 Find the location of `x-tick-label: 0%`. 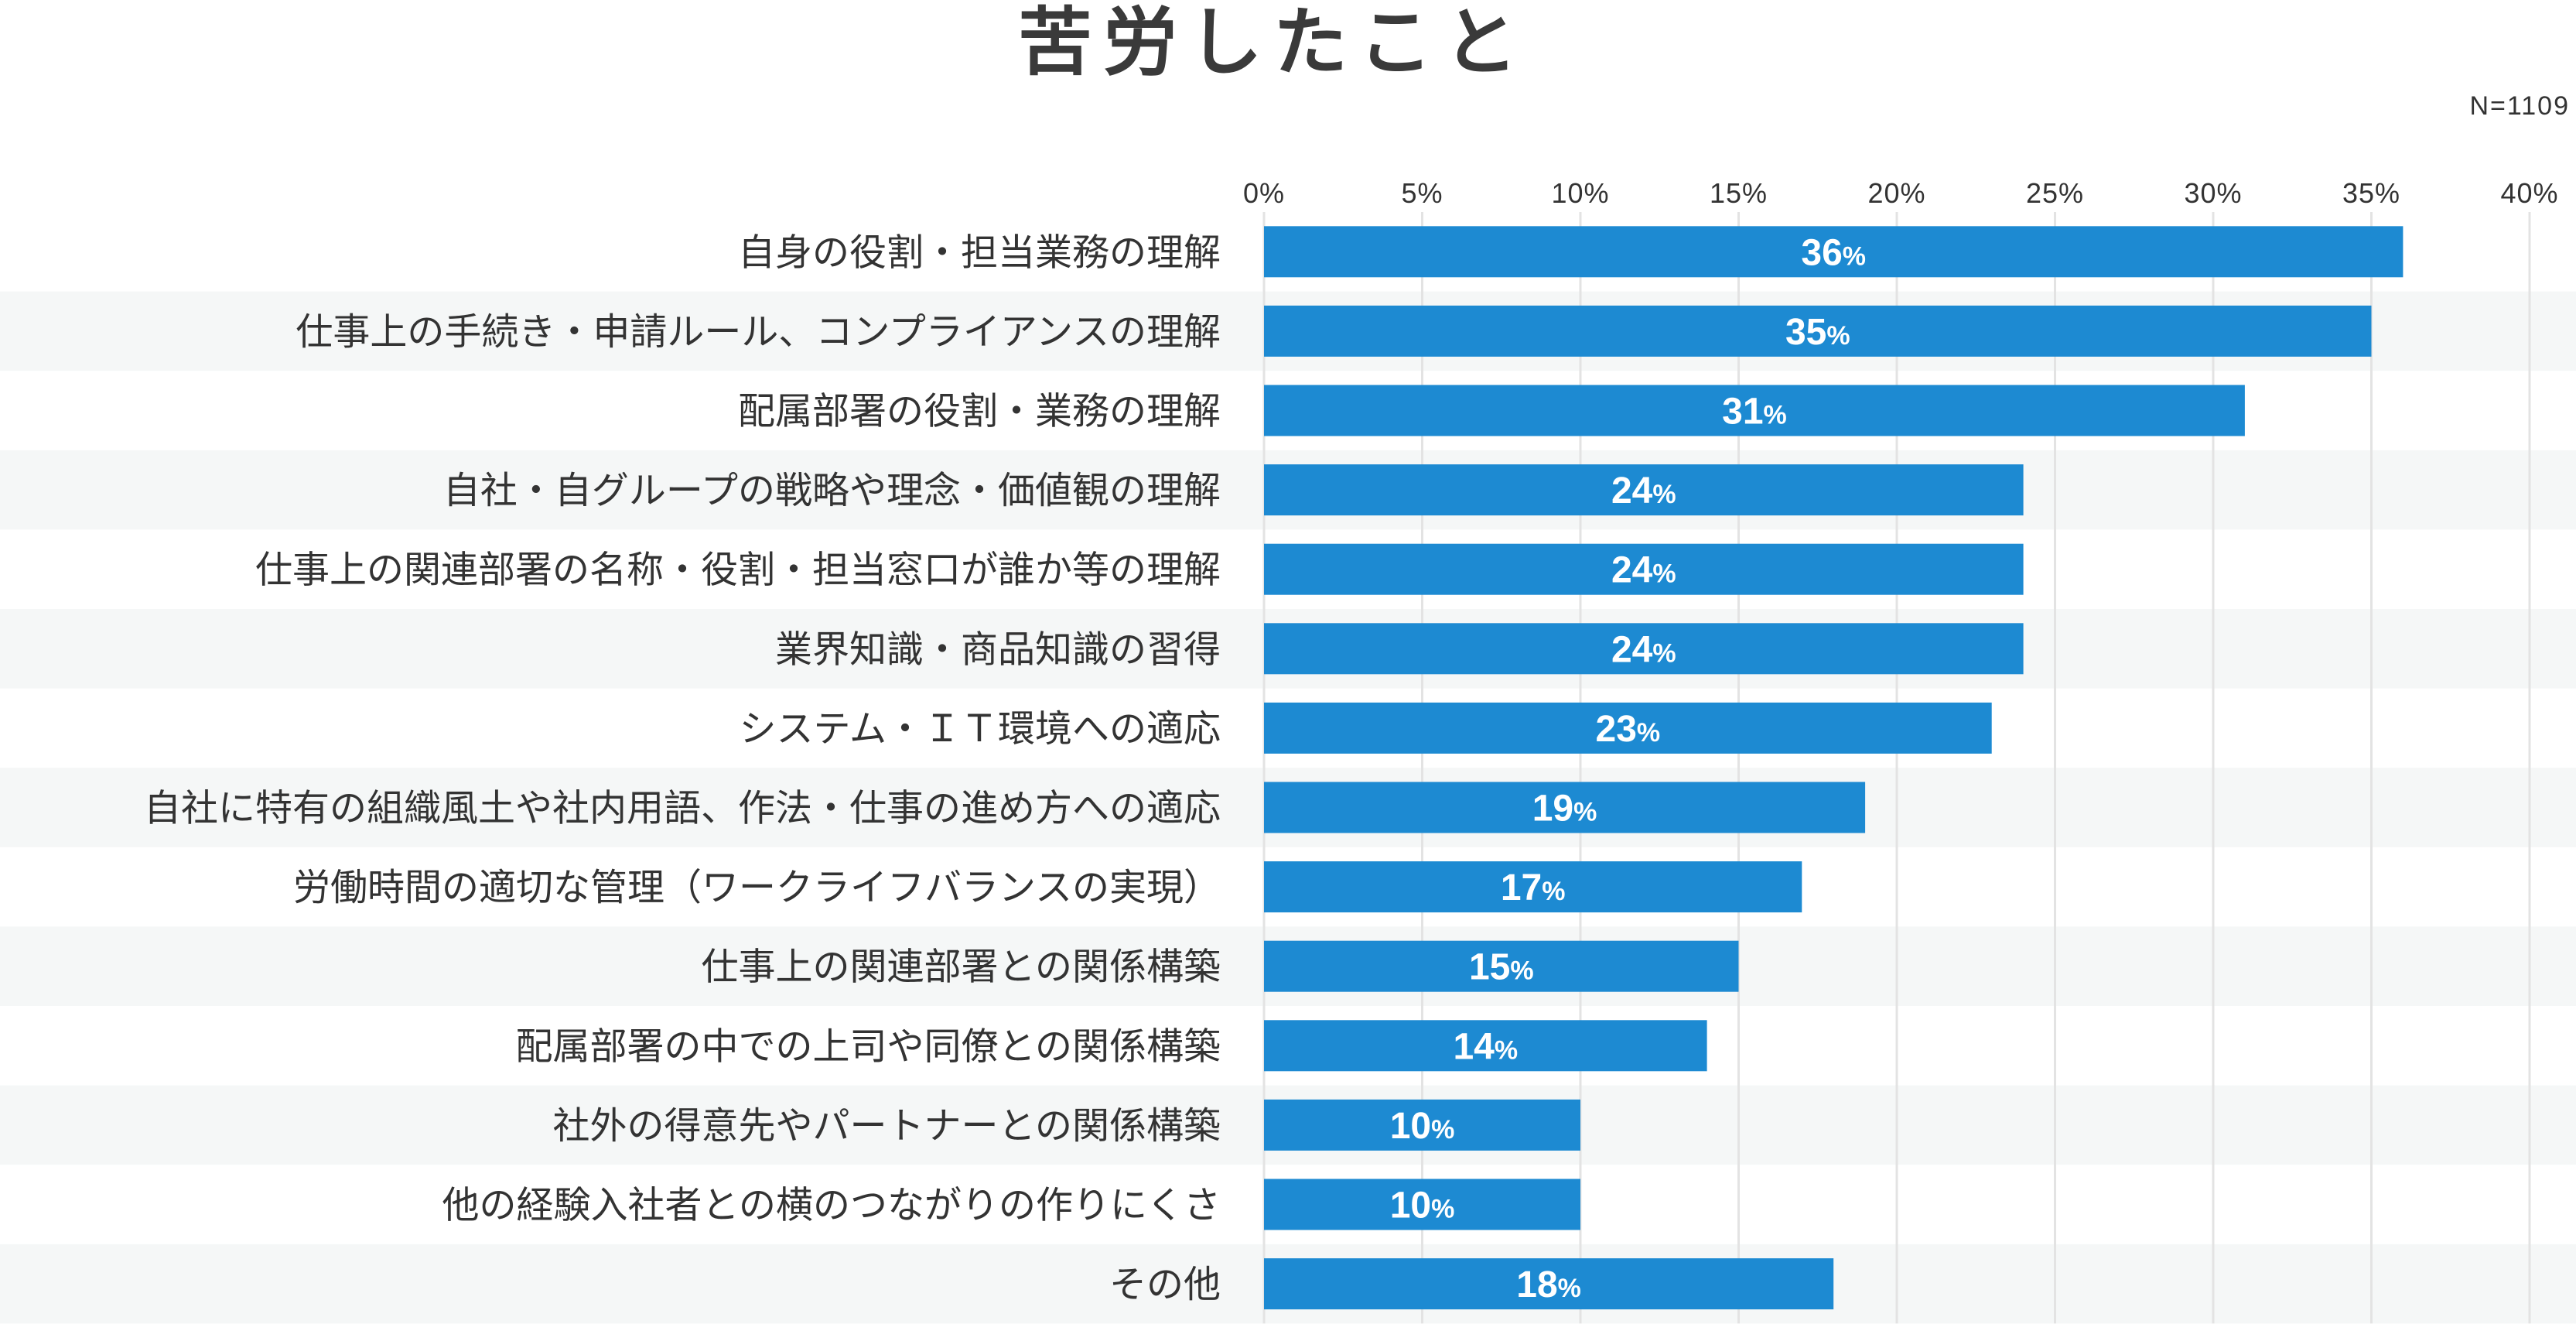

x-tick-label: 0% is located at coordinates (1264, 193).